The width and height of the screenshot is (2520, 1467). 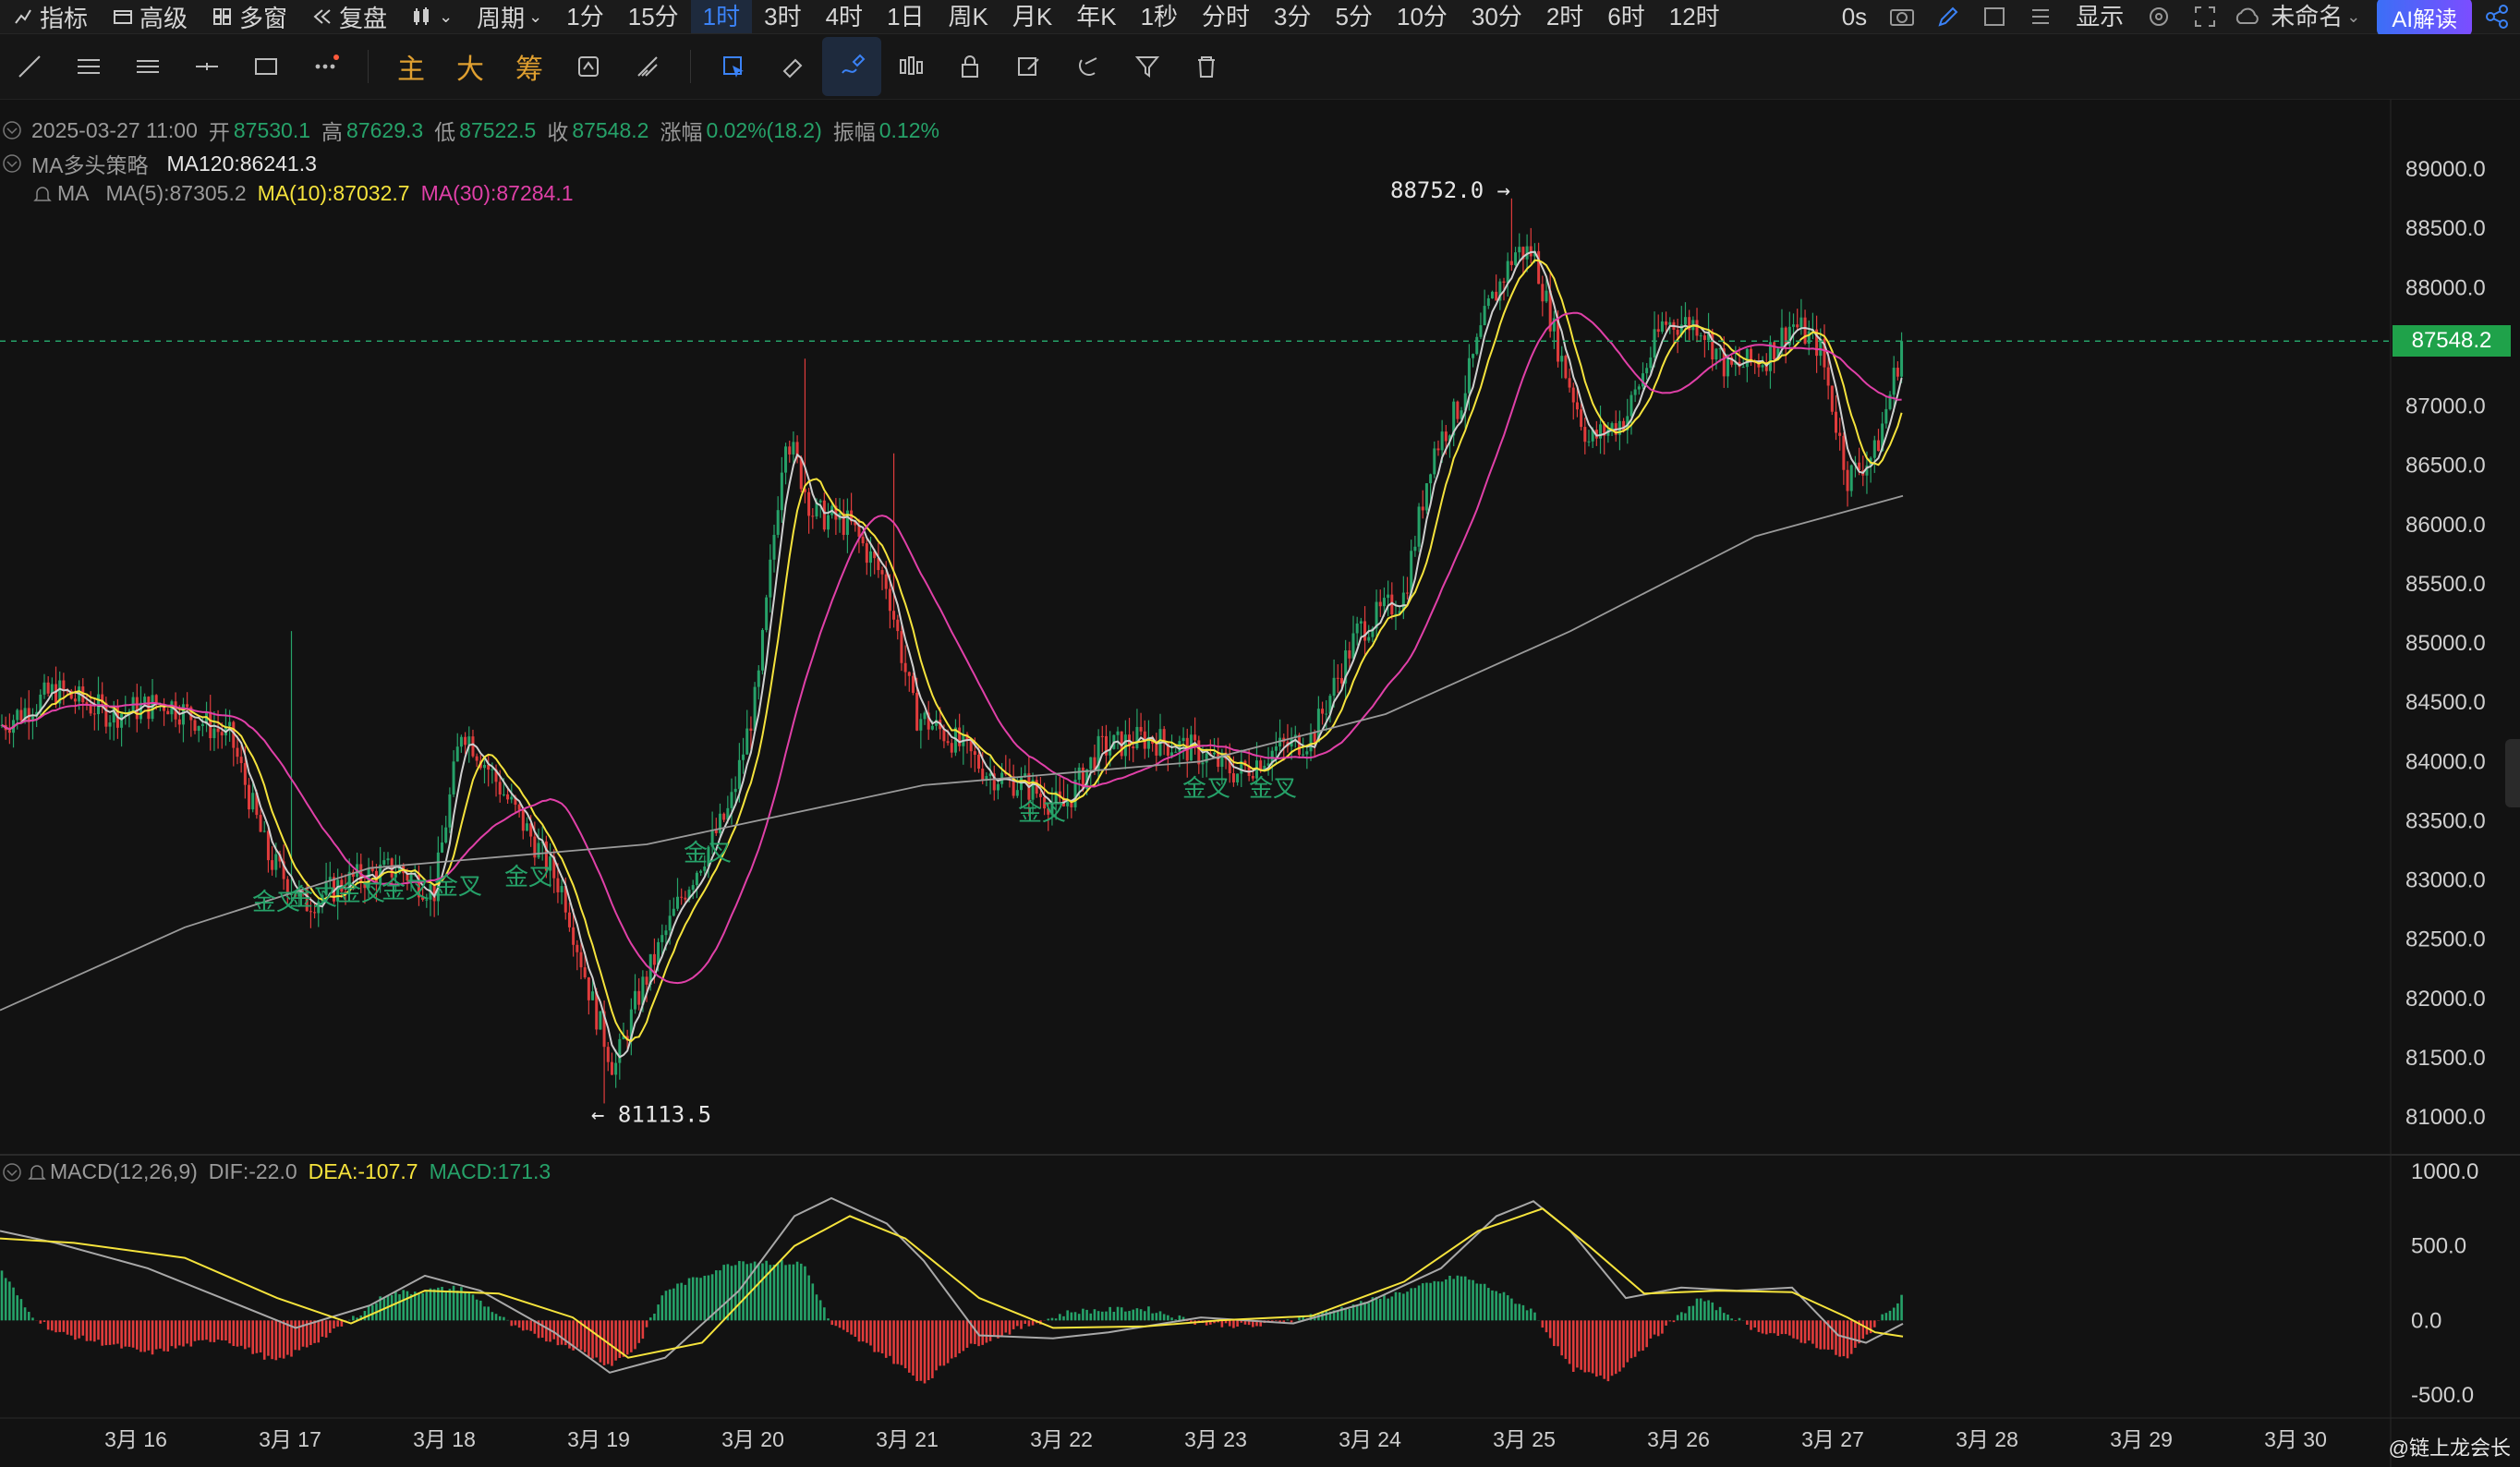 I want to click on chart-type-button: ⌄, so click(x=432, y=16).